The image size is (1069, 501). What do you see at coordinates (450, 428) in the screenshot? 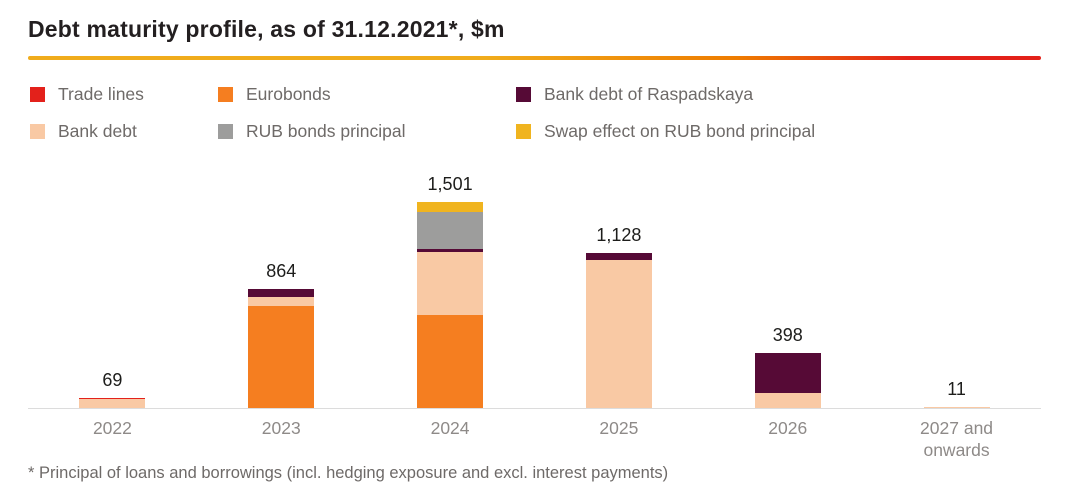
I see `x-axis-category-label: 2024` at bounding box center [450, 428].